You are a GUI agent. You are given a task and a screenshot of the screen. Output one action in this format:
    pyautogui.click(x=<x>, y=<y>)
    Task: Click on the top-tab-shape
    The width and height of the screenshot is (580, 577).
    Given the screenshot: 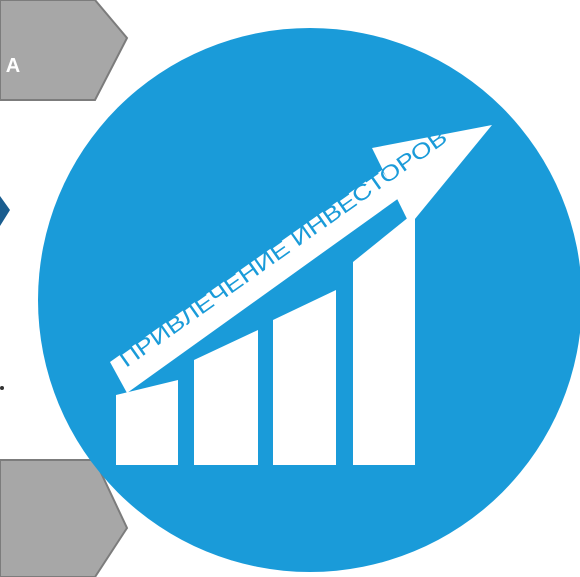 What is the action you would take?
    pyautogui.click(x=64, y=50)
    